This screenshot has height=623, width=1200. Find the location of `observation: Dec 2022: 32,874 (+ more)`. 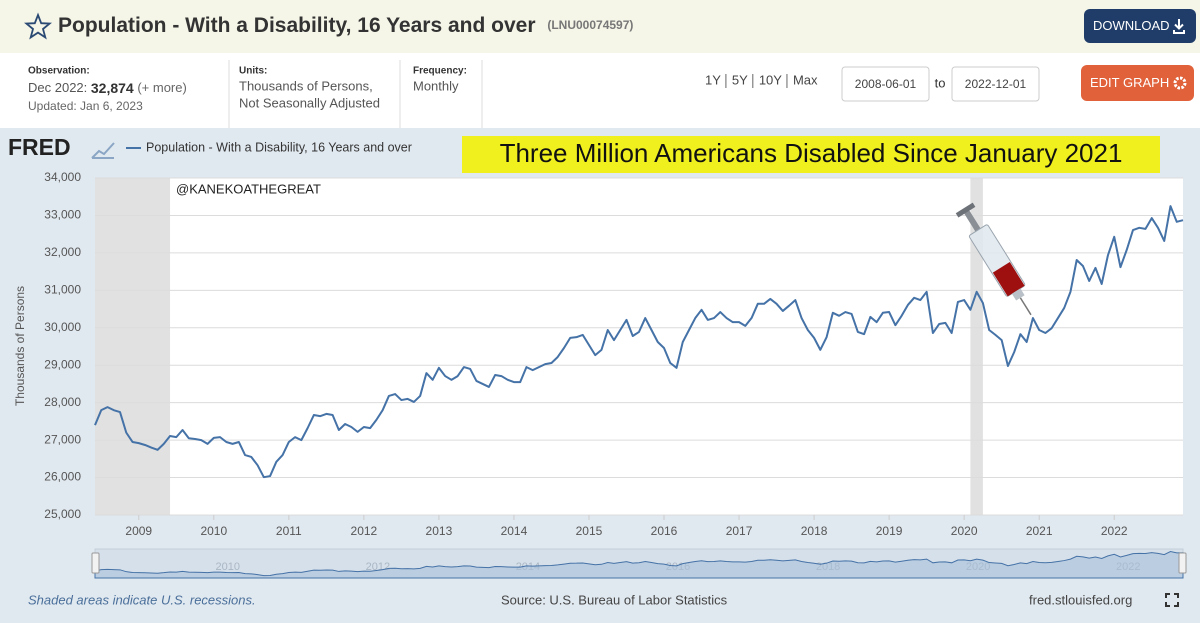

observation: Dec 2022: 32,874 (+ more) is located at coordinates (107, 88).